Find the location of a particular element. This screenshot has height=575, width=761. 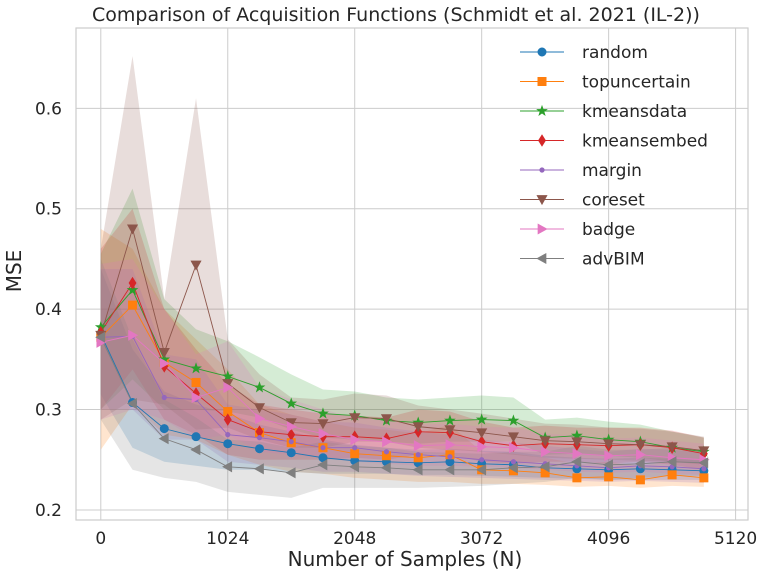

legend-marker-kmeansdata is located at coordinates (542, 110).